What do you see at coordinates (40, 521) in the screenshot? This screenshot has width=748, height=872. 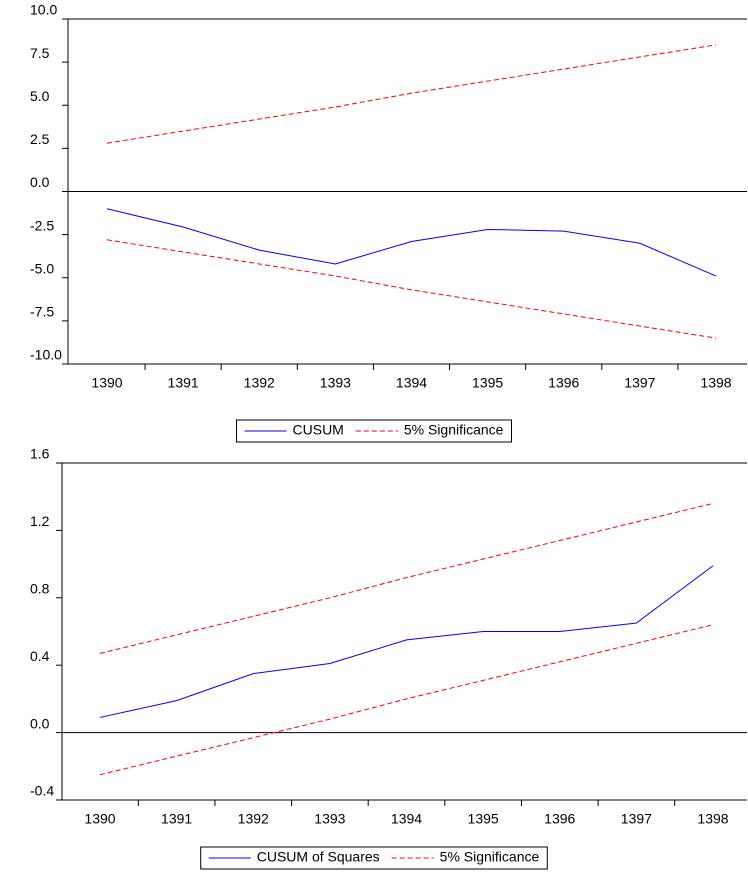 I see `y-tick-label: 1.2` at bounding box center [40, 521].